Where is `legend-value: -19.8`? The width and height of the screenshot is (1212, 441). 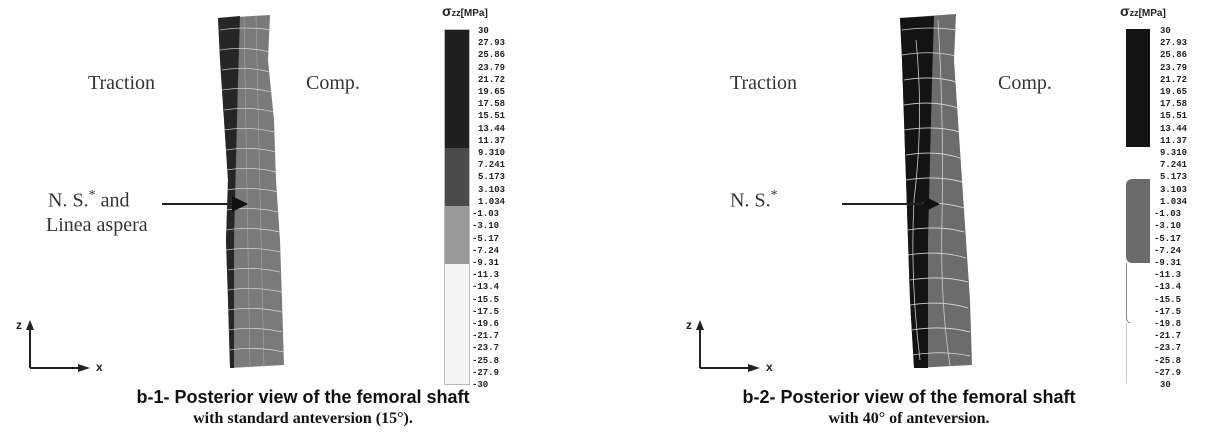 legend-value: -19.8 is located at coordinates (1168, 323).